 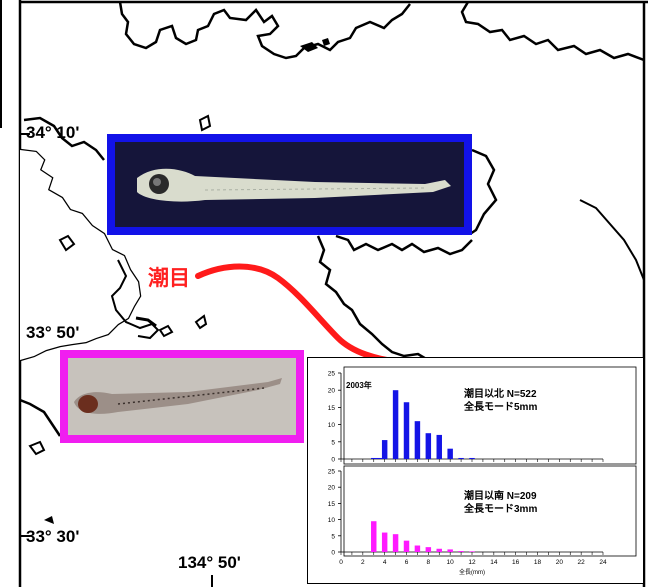 I want to click on y-tick-label-0-4: 20, so click(x=332, y=391).